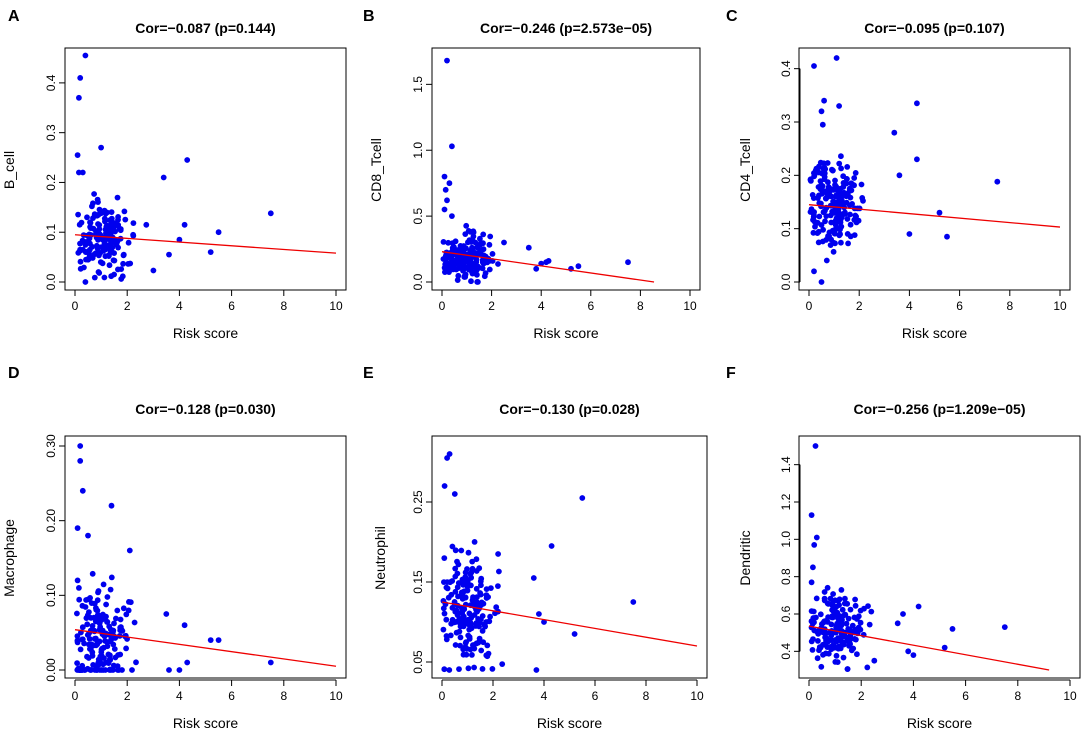 The height and width of the screenshot is (733, 1084). Describe the element at coordinates (51, 132) in the screenshot. I see `y-tick-label: 0.3` at that location.